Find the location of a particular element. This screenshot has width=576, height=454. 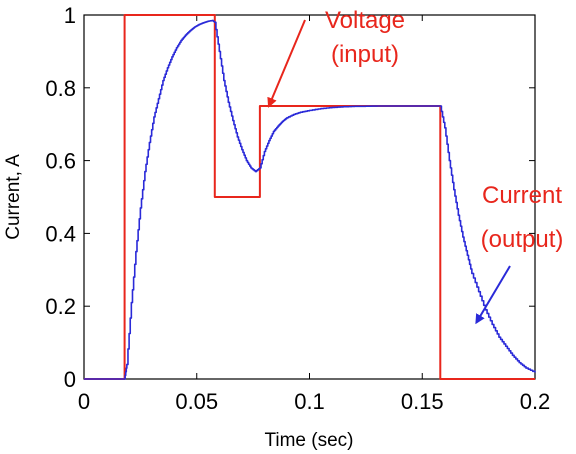

y-tick-label: 0.2 is located at coordinates (60, 306).